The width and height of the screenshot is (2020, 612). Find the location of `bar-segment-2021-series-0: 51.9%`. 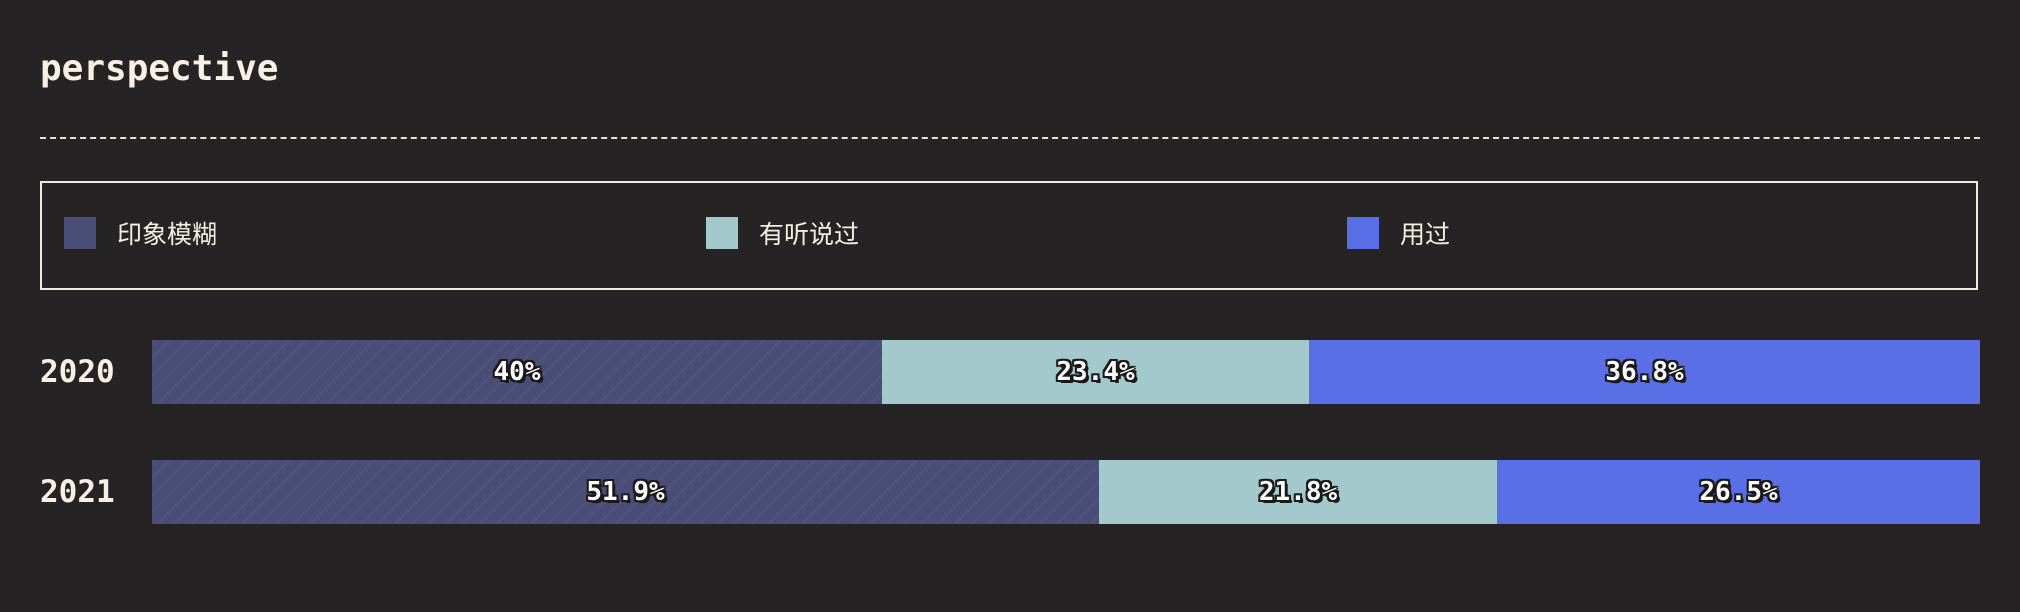

bar-segment-2021-series-0: 51.9% is located at coordinates (625, 492).